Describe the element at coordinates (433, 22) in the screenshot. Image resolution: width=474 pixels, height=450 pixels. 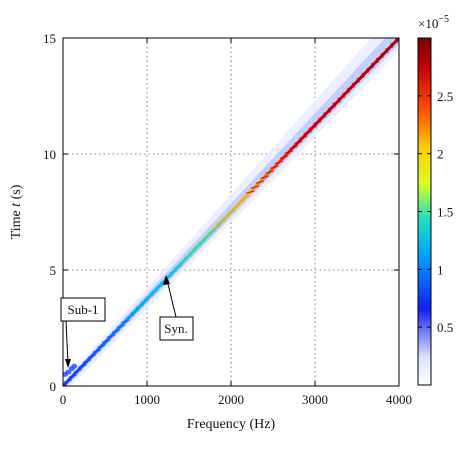
I see `colorbar-exponent: ×10⁻⁵` at that location.